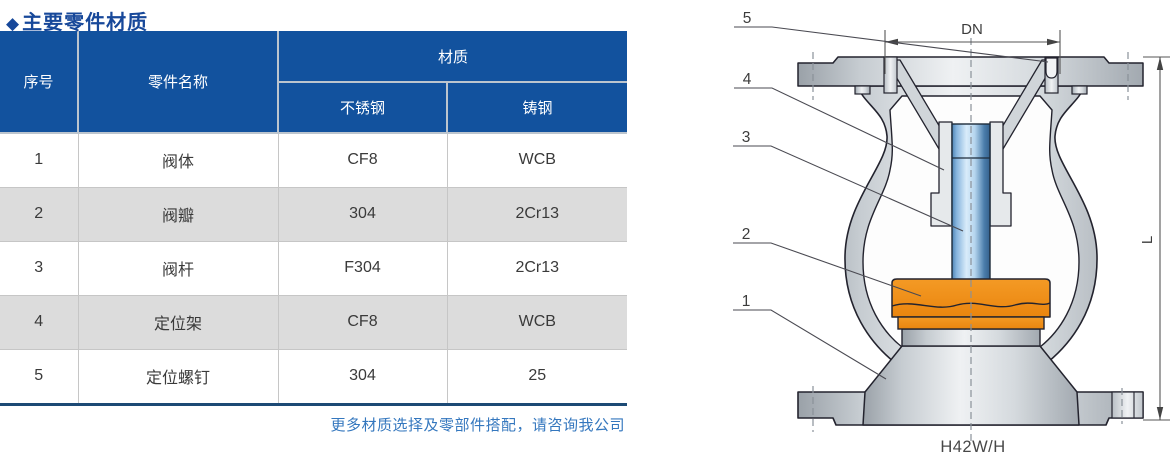 The image size is (1170, 459). Describe the element at coordinates (313, 17) in the screenshot. I see `page-title: ◆ 主要零件材质` at that location.